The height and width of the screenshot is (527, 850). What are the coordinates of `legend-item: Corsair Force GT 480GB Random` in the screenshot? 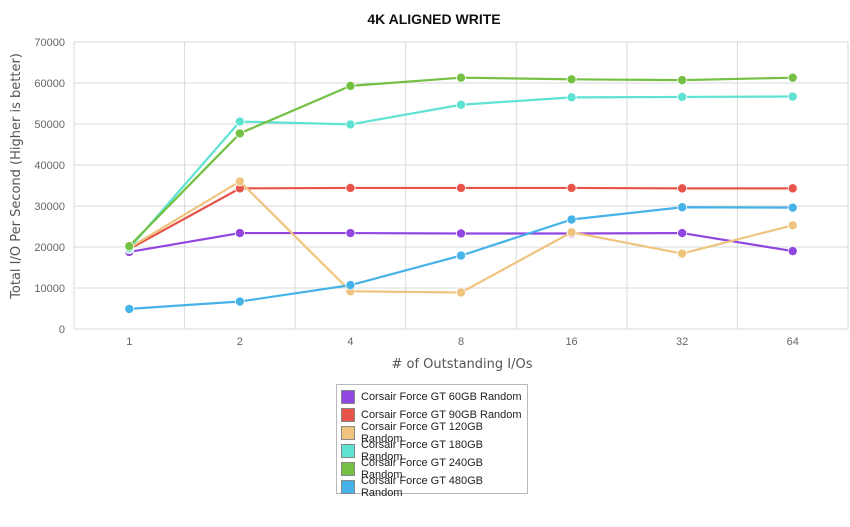 It's located at (434, 487).